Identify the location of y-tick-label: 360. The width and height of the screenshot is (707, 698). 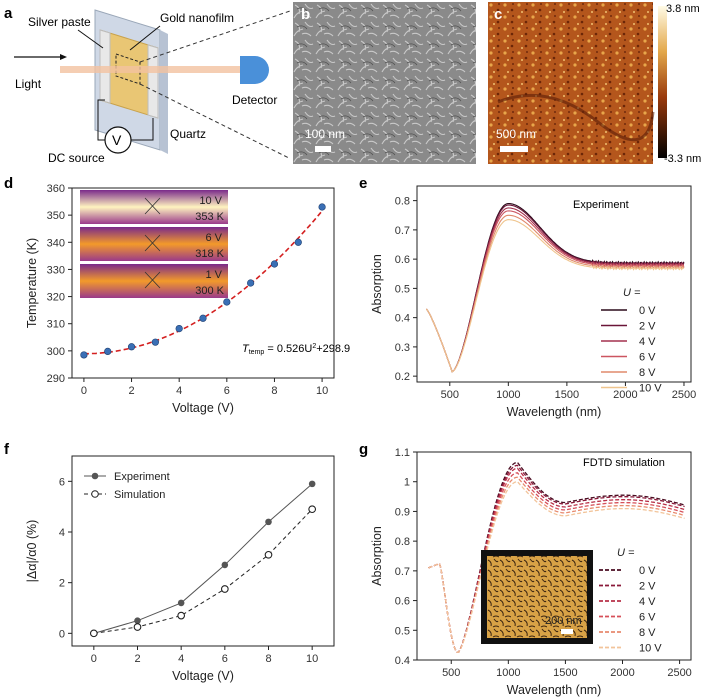
(56, 189).